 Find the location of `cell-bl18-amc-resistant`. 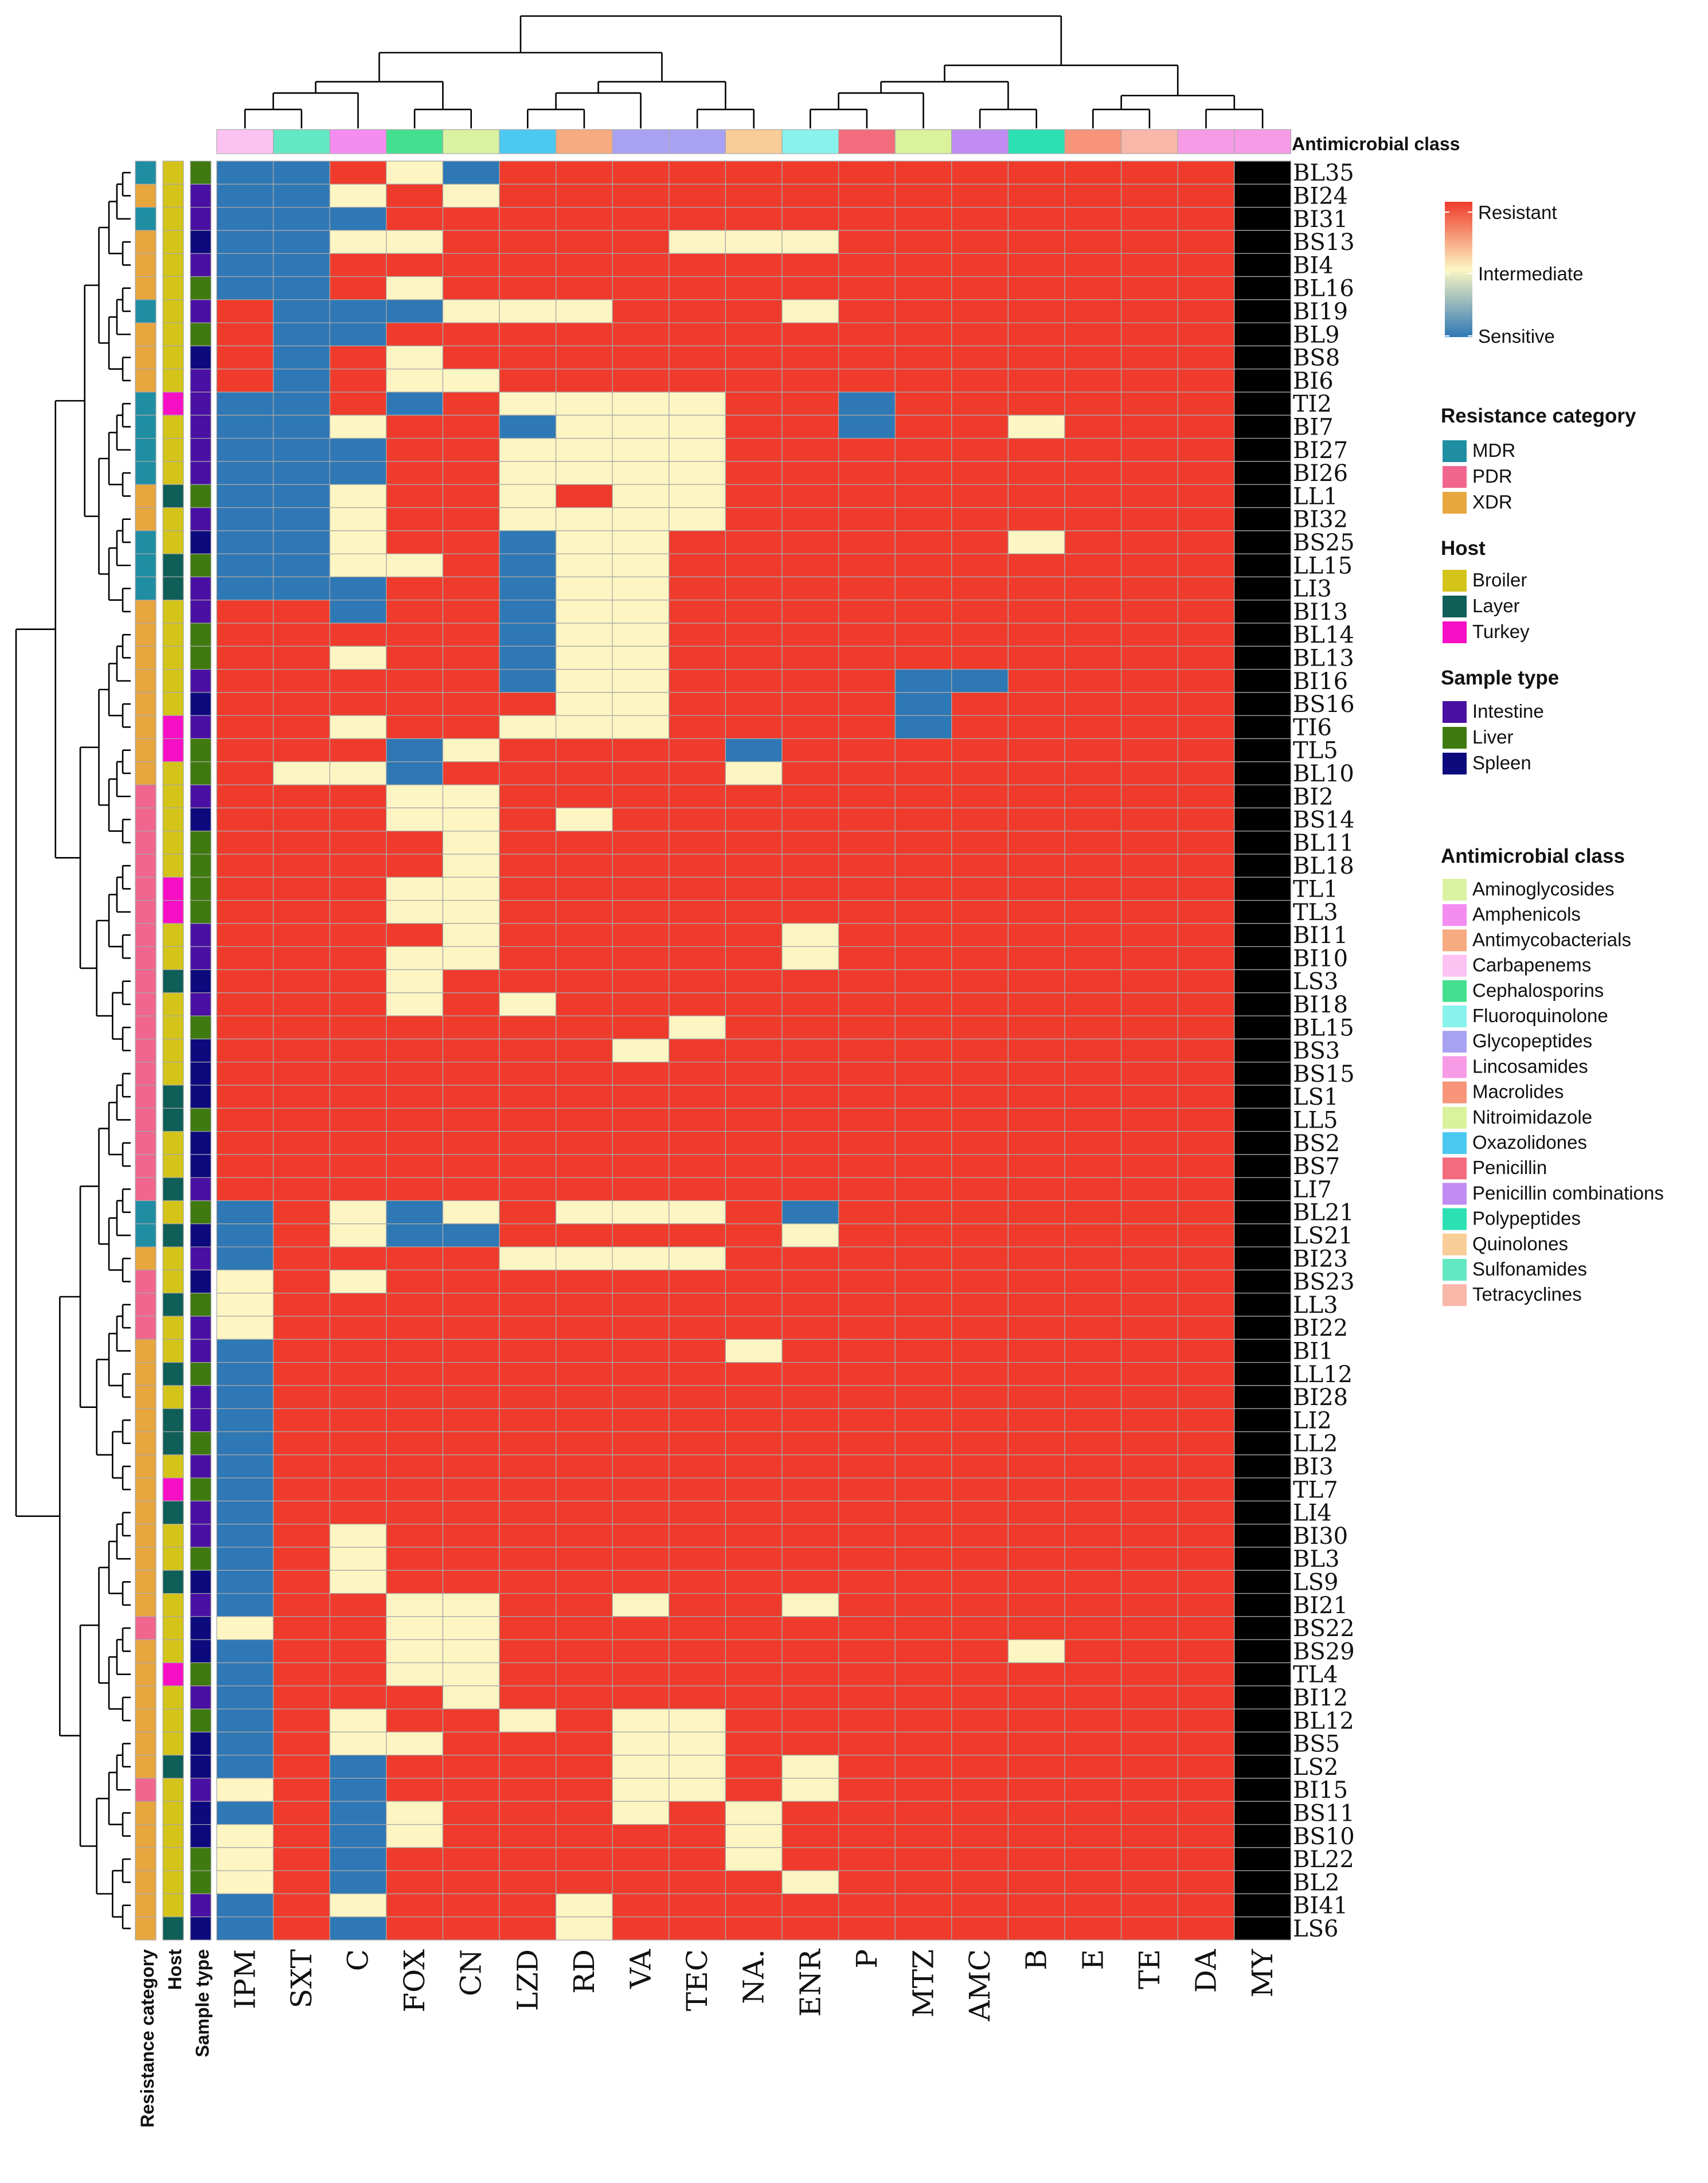

cell-bl18-amc-resistant is located at coordinates (980, 866).